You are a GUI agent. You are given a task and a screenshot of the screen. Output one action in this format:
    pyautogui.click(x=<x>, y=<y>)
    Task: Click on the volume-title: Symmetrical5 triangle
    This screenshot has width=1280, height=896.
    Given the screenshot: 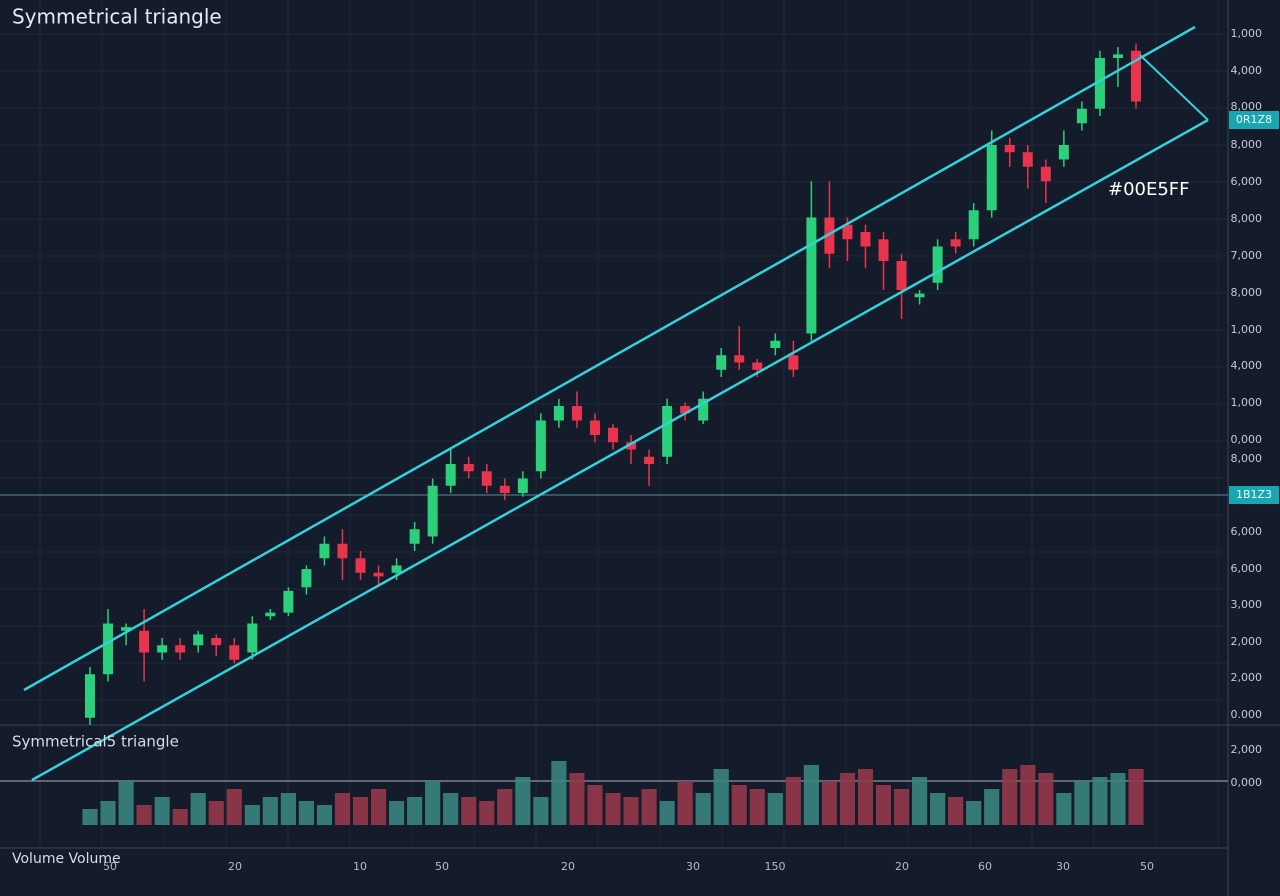 What is the action you would take?
    pyautogui.click(x=95, y=742)
    